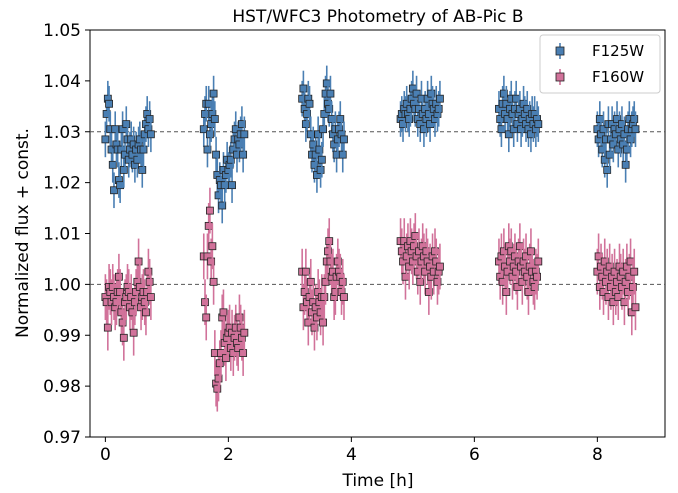  Describe the element at coordinates (600, 64) in the screenshot. I see `legend: F125W F160W` at that location.